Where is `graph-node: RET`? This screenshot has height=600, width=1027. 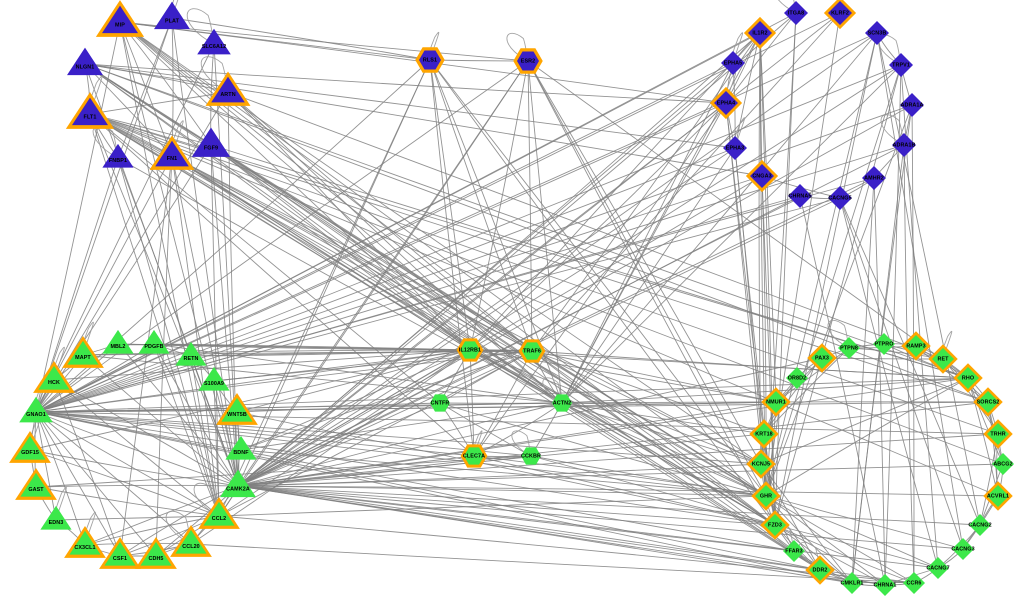 graph-node: RET is located at coordinates (943, 359).